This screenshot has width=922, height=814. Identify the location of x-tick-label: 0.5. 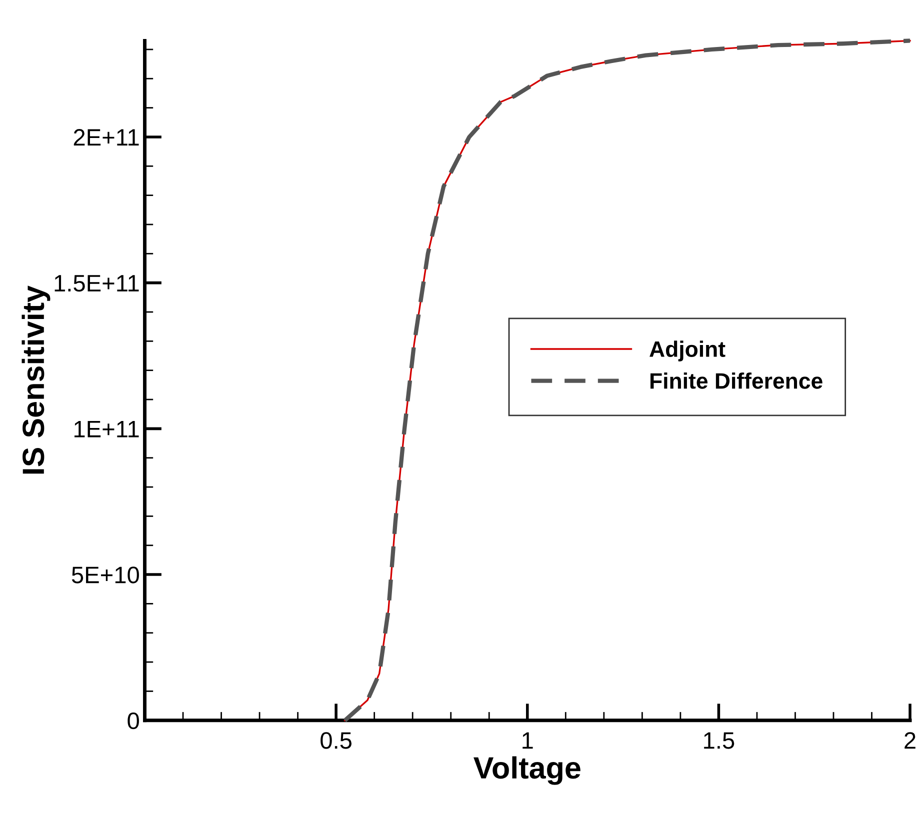
(336, 740).